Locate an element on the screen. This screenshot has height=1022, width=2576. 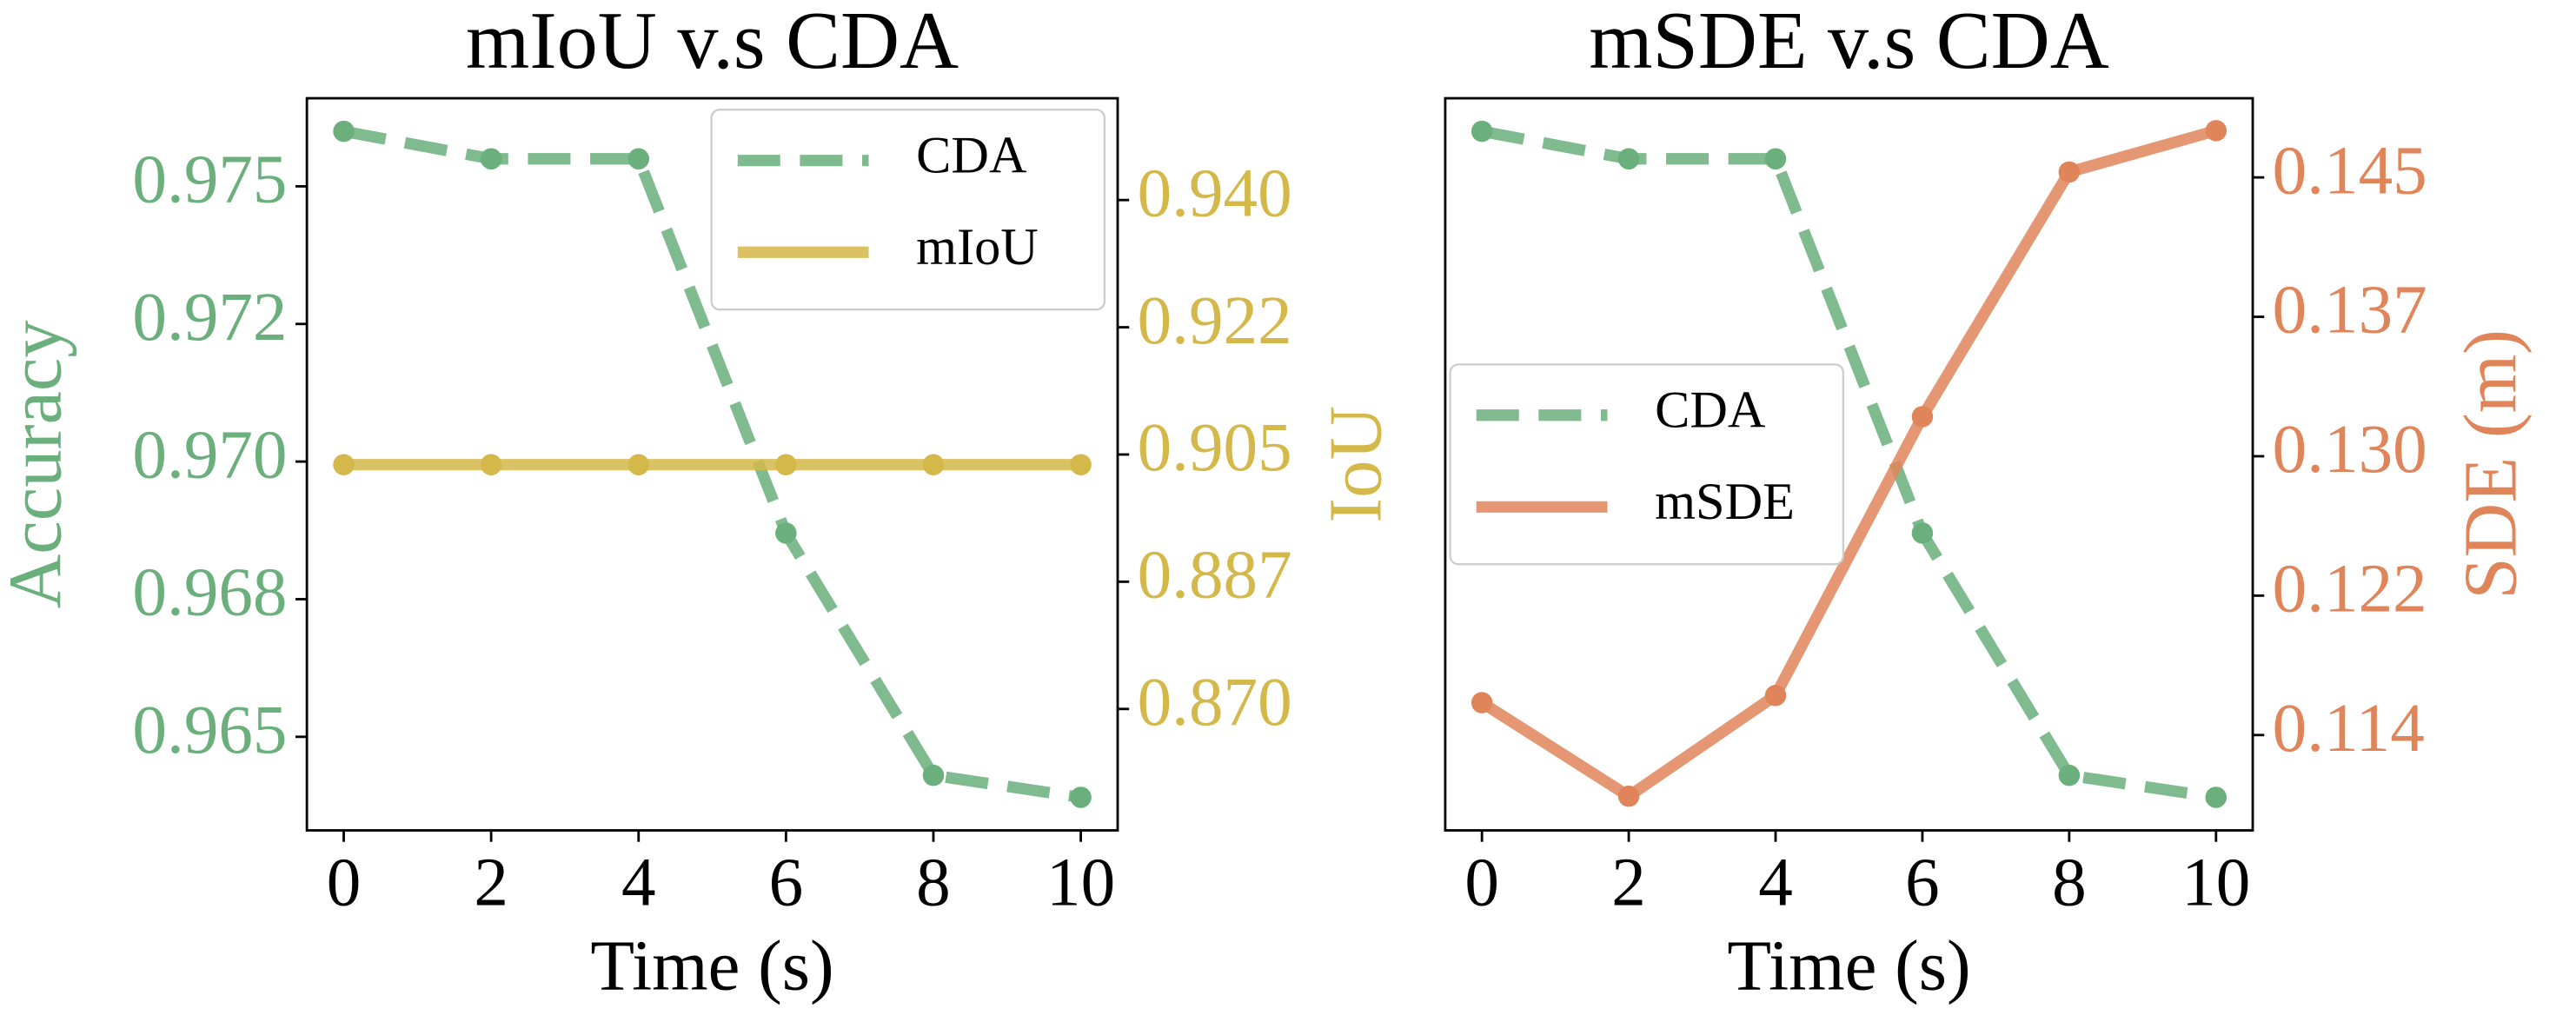
y2-tick-label: 0.114 is located at coordinates (2349, 728).